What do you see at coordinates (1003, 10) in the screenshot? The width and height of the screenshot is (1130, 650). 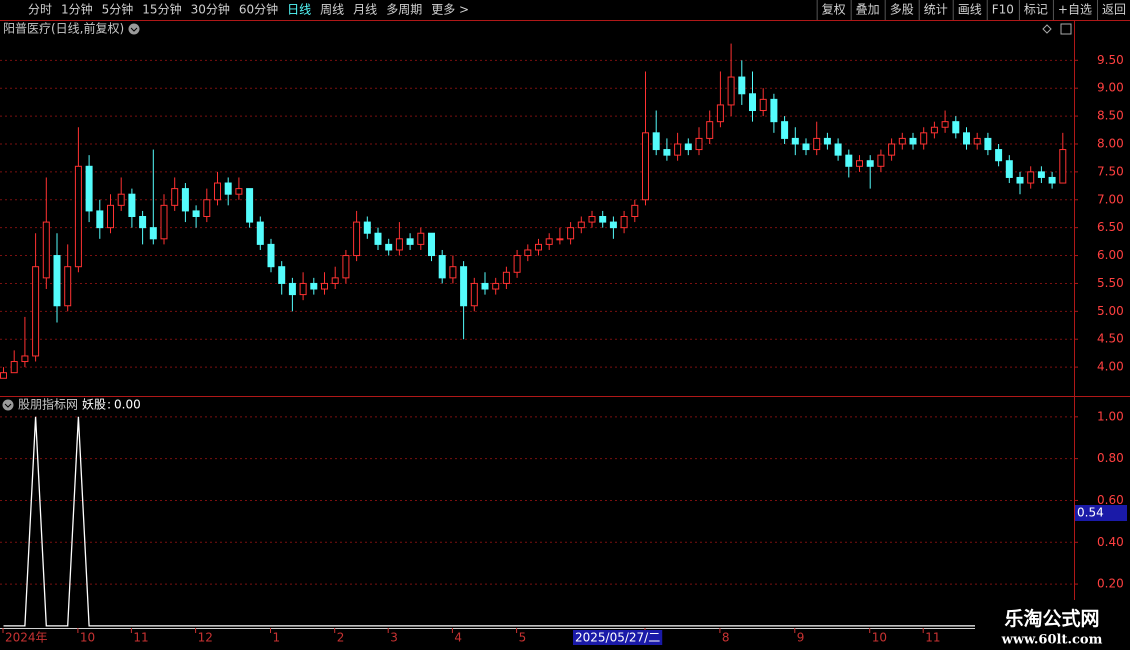 I see `toolbar-button: F10` at bounding box center [1003, 10].